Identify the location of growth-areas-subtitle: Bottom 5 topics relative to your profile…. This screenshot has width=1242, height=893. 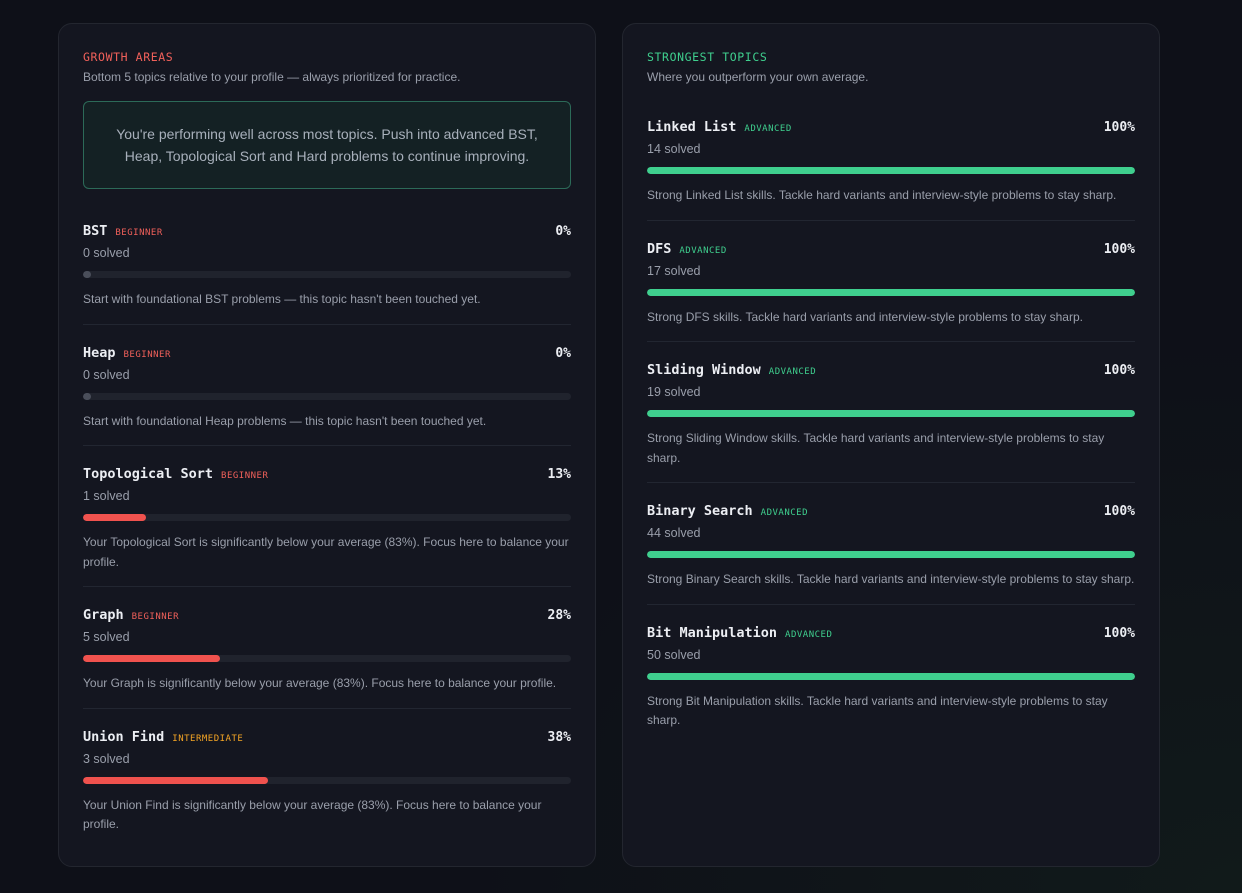
(272, 77).